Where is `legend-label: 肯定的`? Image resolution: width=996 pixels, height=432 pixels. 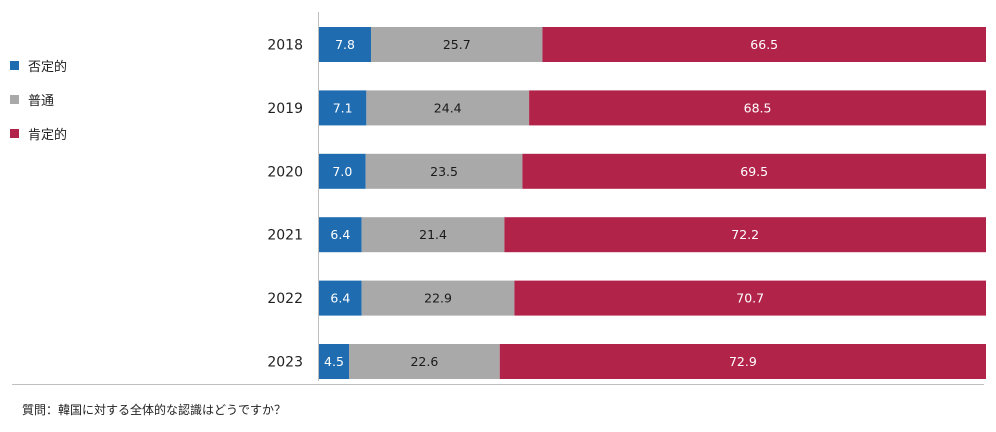 legend-label: 肯定的 is located at coordinates (48, 135).